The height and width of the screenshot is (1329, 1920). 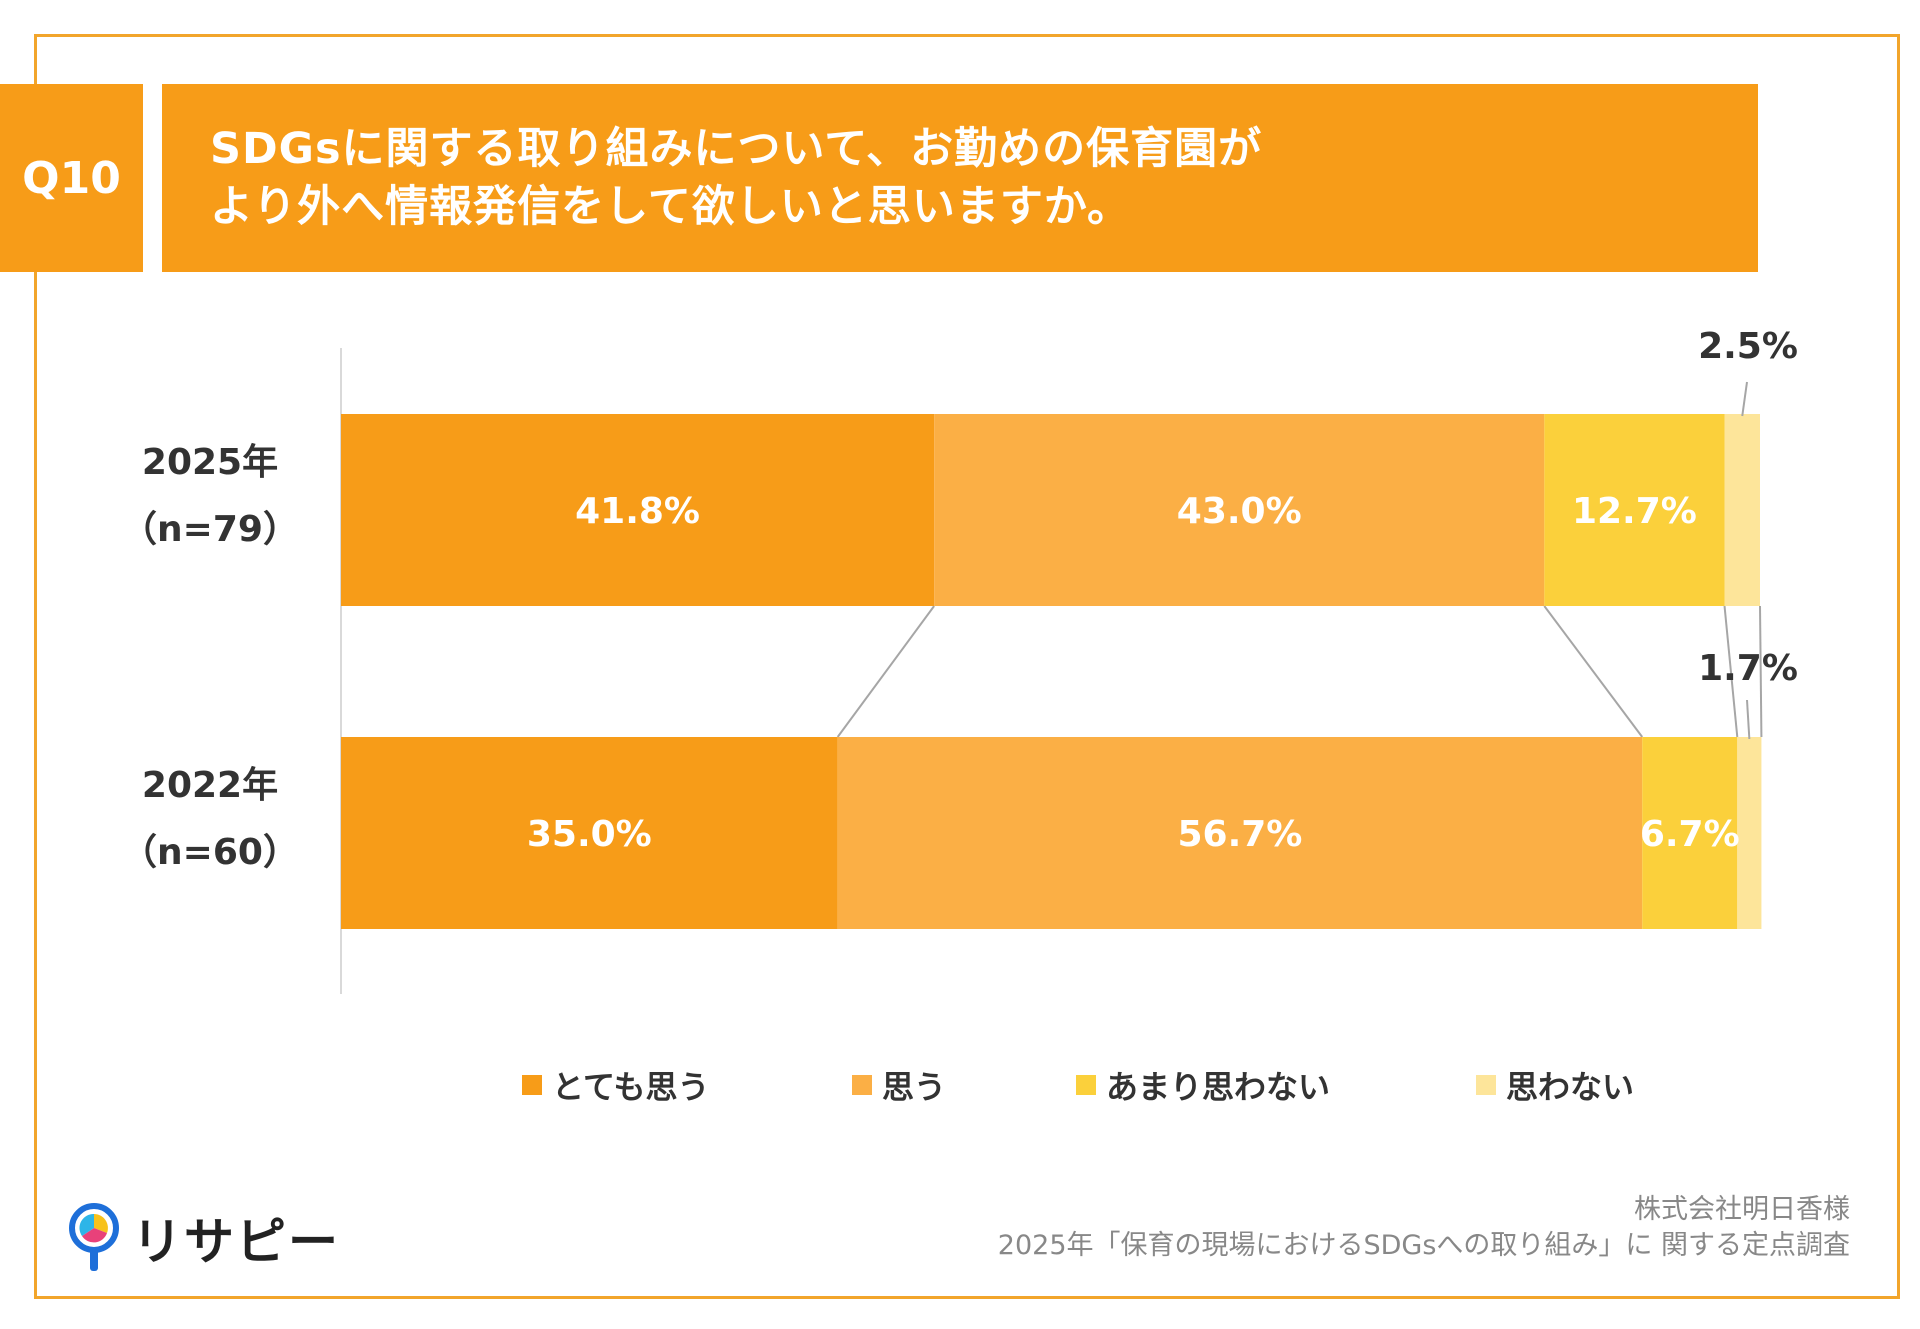 I want to click on bar-2022-very-much, so click(x=589, y=833).